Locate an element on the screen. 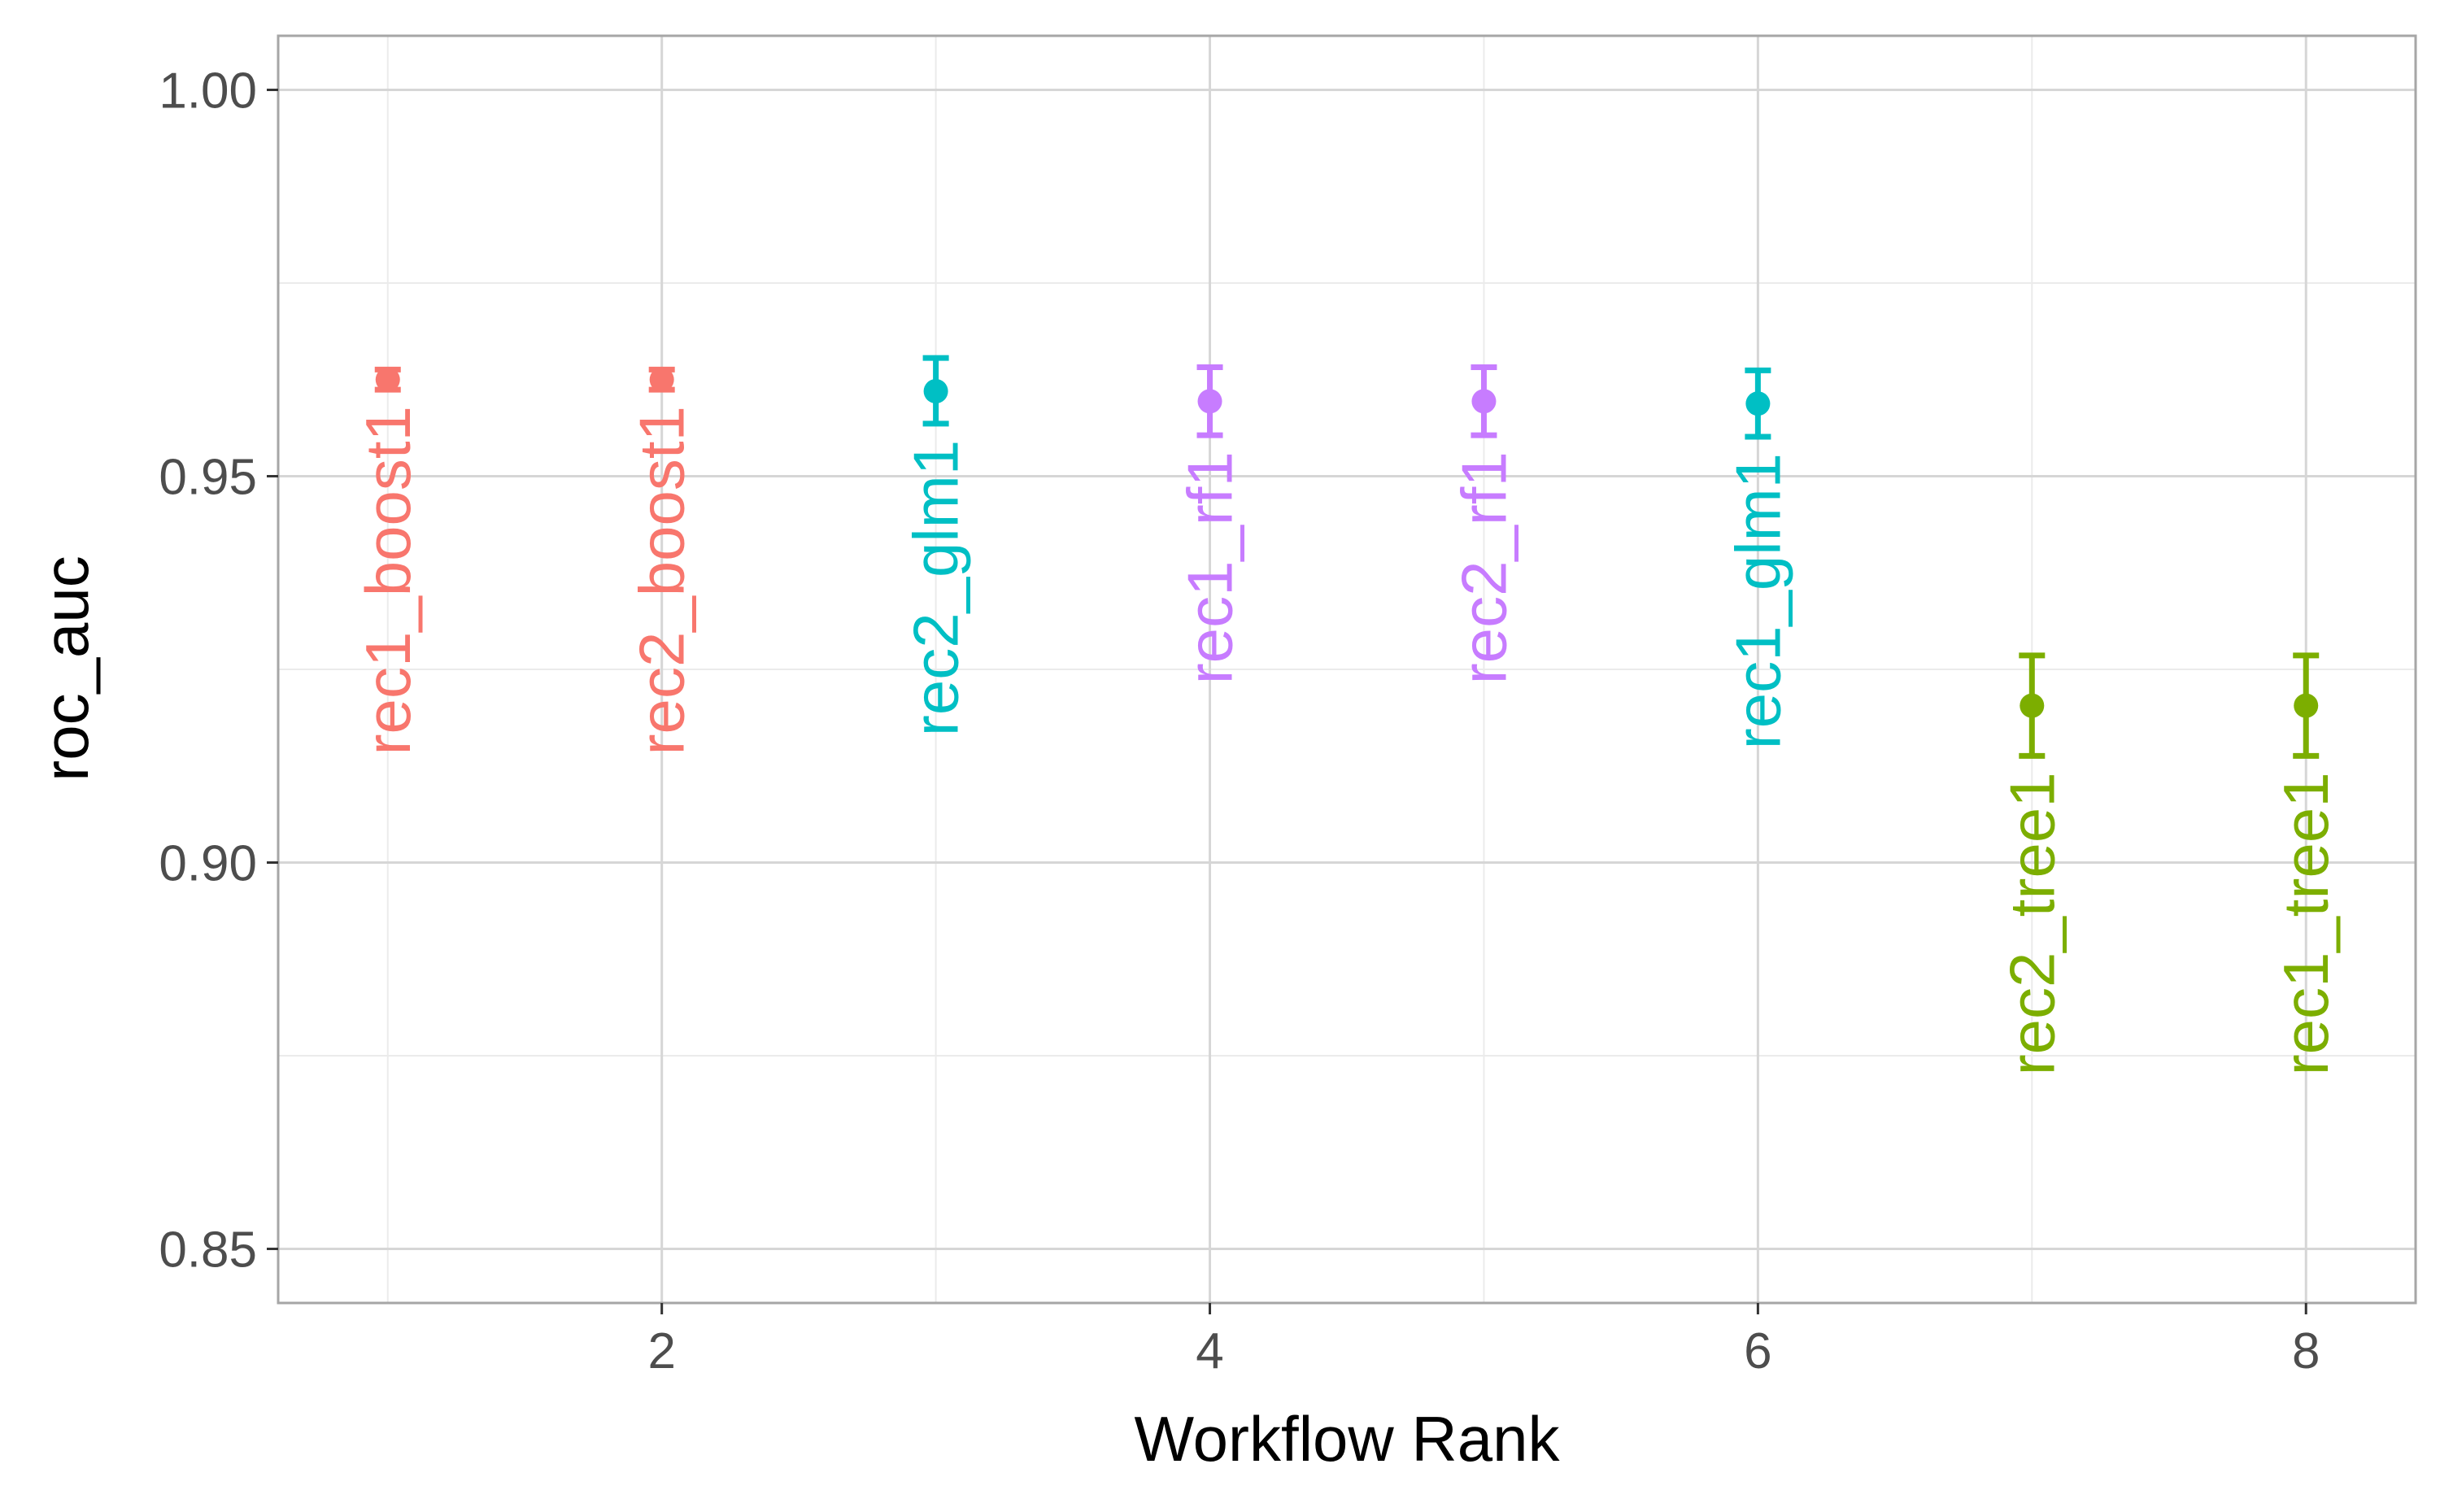  x-tick-label: 4 is located at coordinates (1209, 1351).